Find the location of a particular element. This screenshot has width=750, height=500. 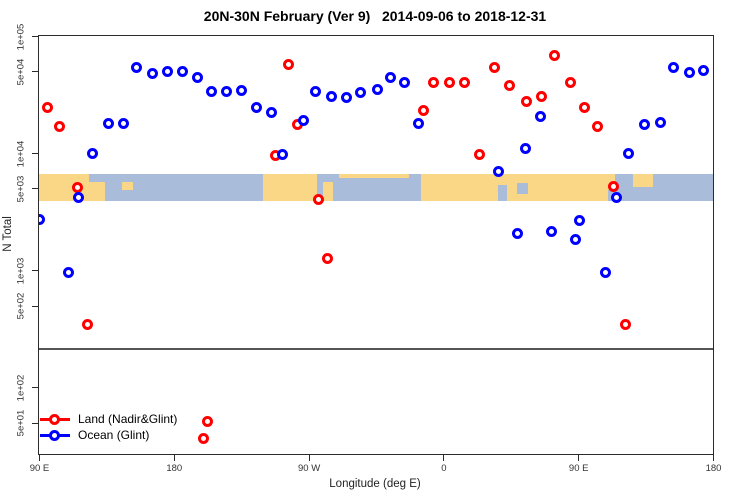

y-tick-label: 1e+04 is located at coordinates (21, 153).